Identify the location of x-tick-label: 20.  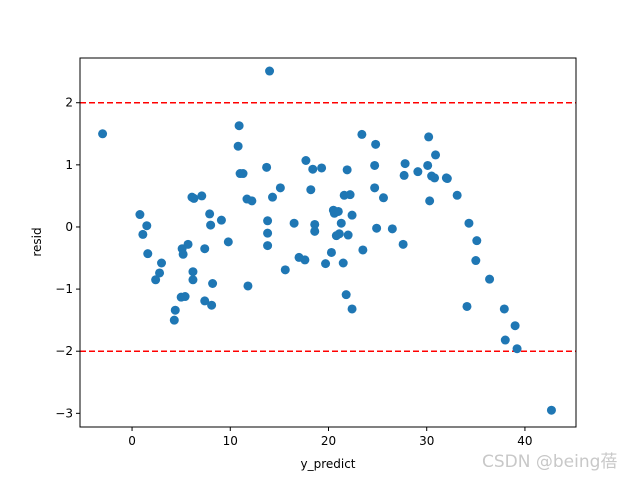
(328, 441).